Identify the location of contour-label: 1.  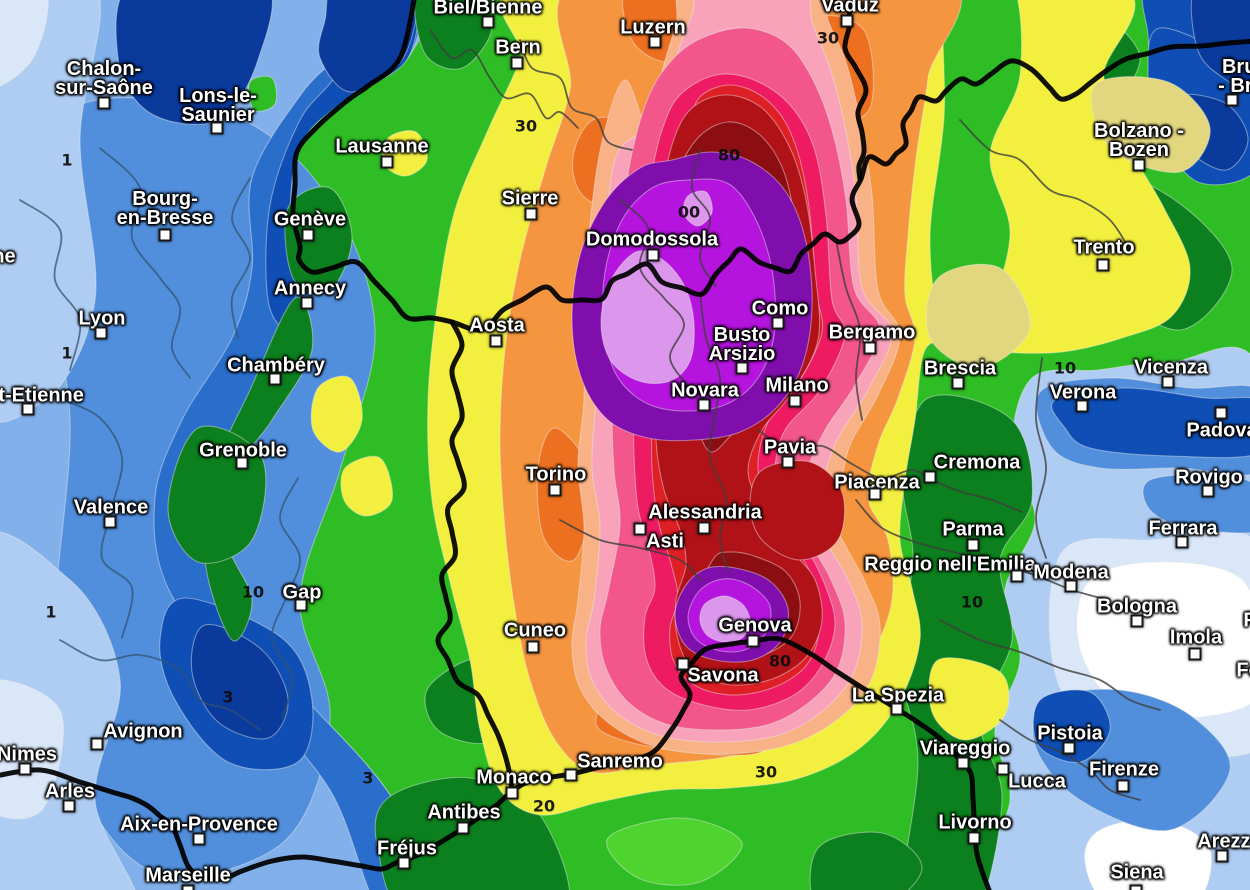
(67, 353).